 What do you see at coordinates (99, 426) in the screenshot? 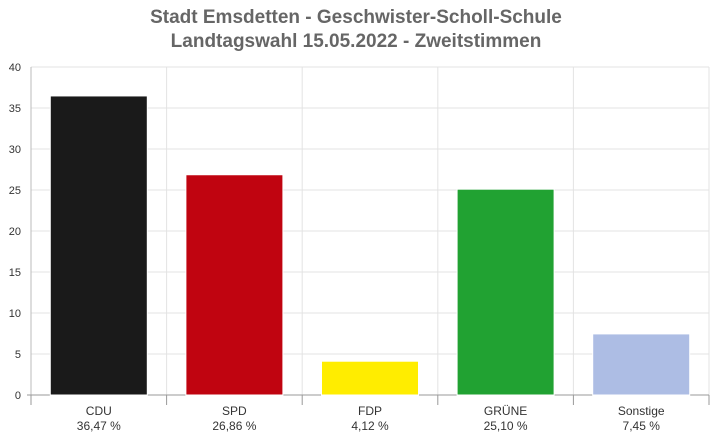
I see `x-value-label: 36,47 %` at bounding box center [99, 426].